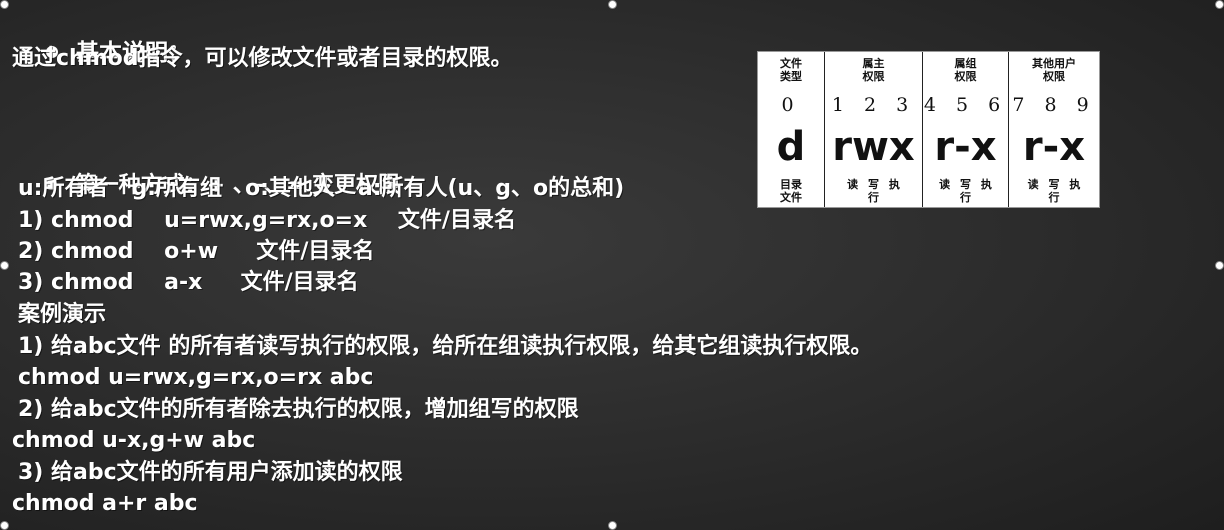  I want to click on section1-heading: 基本说明：, so click(102, 53).